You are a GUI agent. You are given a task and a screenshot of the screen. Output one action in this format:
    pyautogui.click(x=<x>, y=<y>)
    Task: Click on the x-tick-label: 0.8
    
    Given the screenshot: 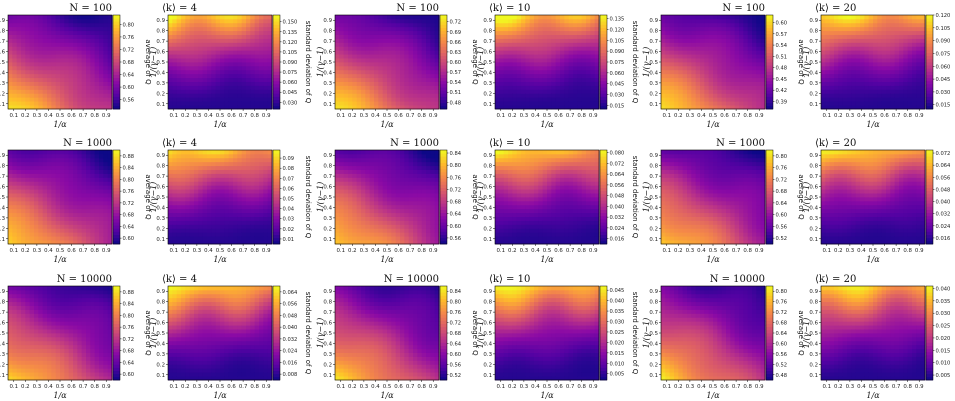 What is the action you would take?
    pyautogui.click(x=747, y=116)
    